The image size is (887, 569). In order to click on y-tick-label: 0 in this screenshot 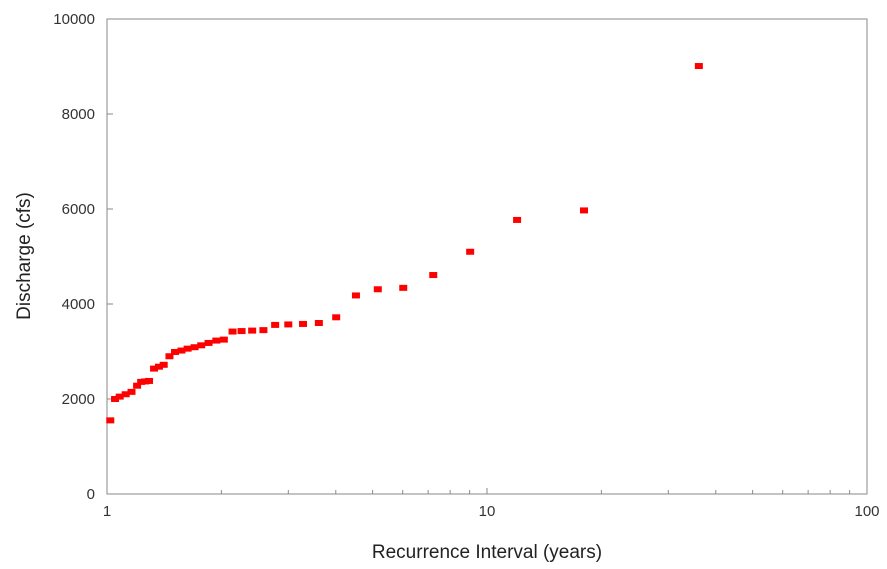, I will do `click(91, 494)`.